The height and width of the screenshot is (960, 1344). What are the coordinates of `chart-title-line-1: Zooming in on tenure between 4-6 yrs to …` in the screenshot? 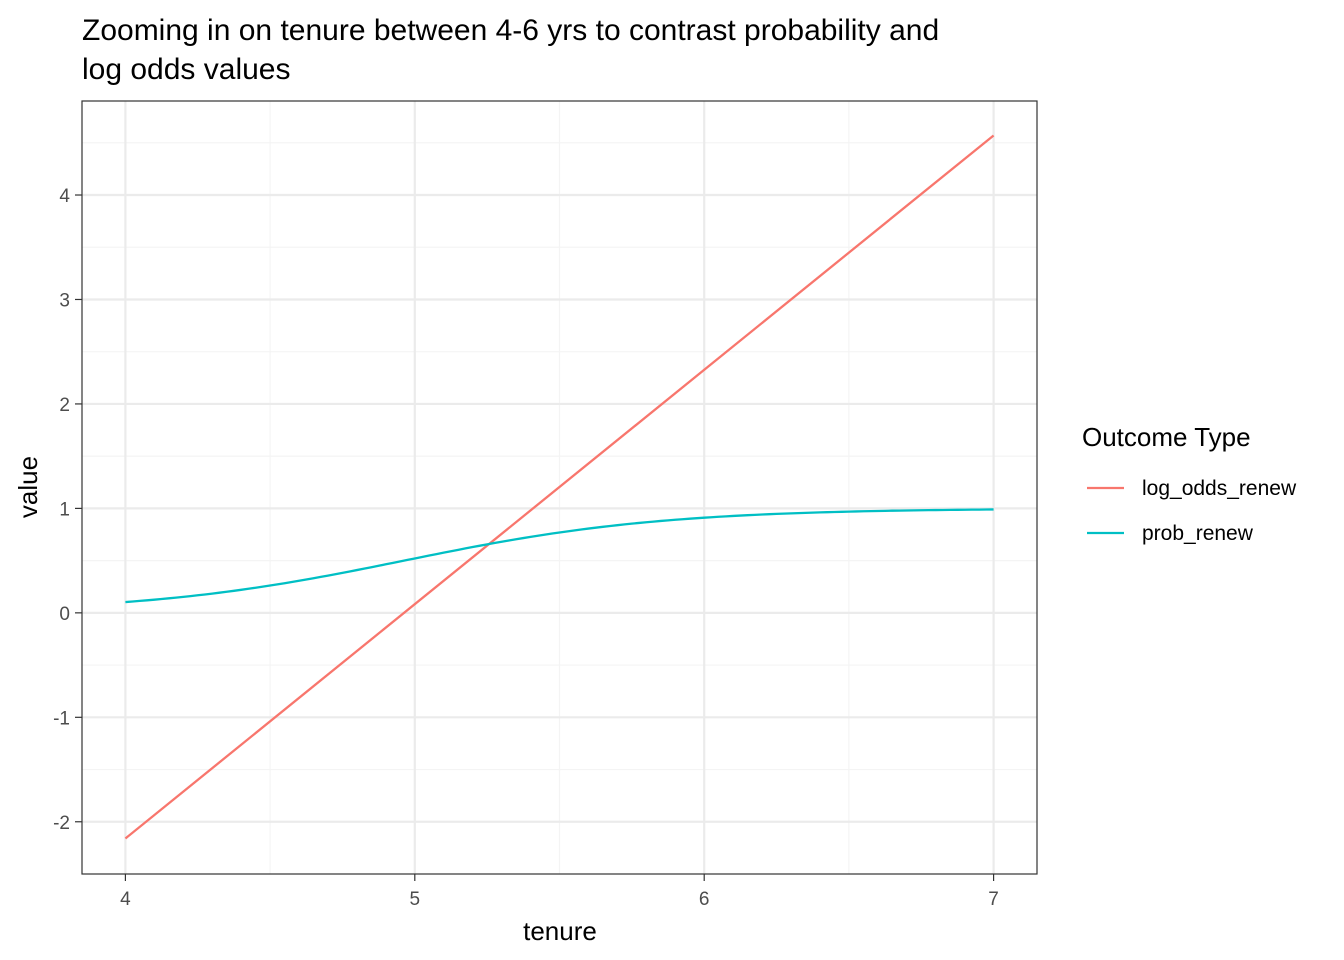 It's located at (510, 30).